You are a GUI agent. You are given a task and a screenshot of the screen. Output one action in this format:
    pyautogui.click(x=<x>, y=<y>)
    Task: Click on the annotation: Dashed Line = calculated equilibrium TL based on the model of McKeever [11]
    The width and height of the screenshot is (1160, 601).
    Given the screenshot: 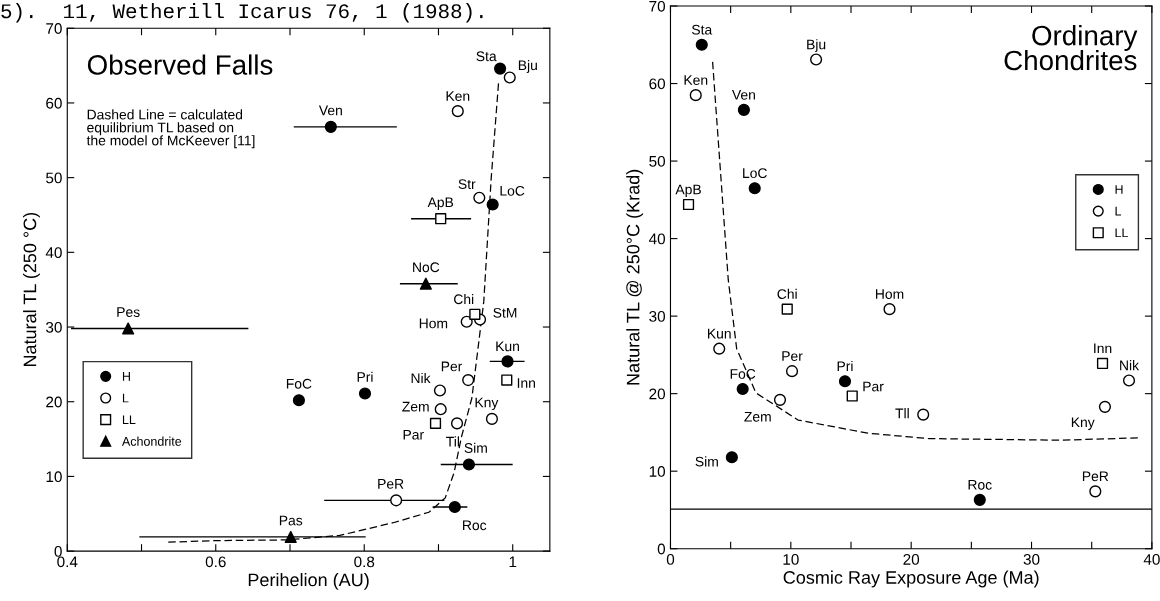 What is the action you would take?
    pyautogui.click(x=170, y=129)
    